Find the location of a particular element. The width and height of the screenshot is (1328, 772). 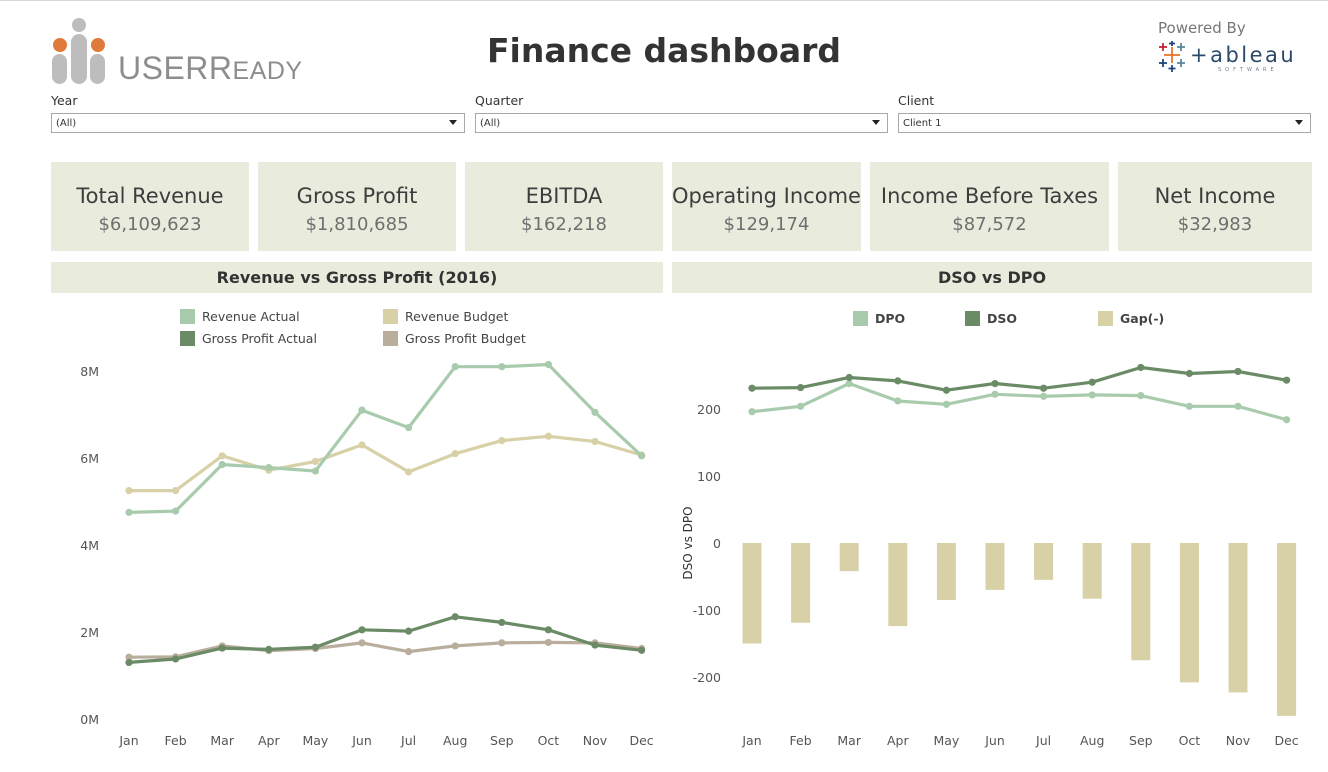

kpi-value: $6,109,623 is located at coordinates (150, 224).